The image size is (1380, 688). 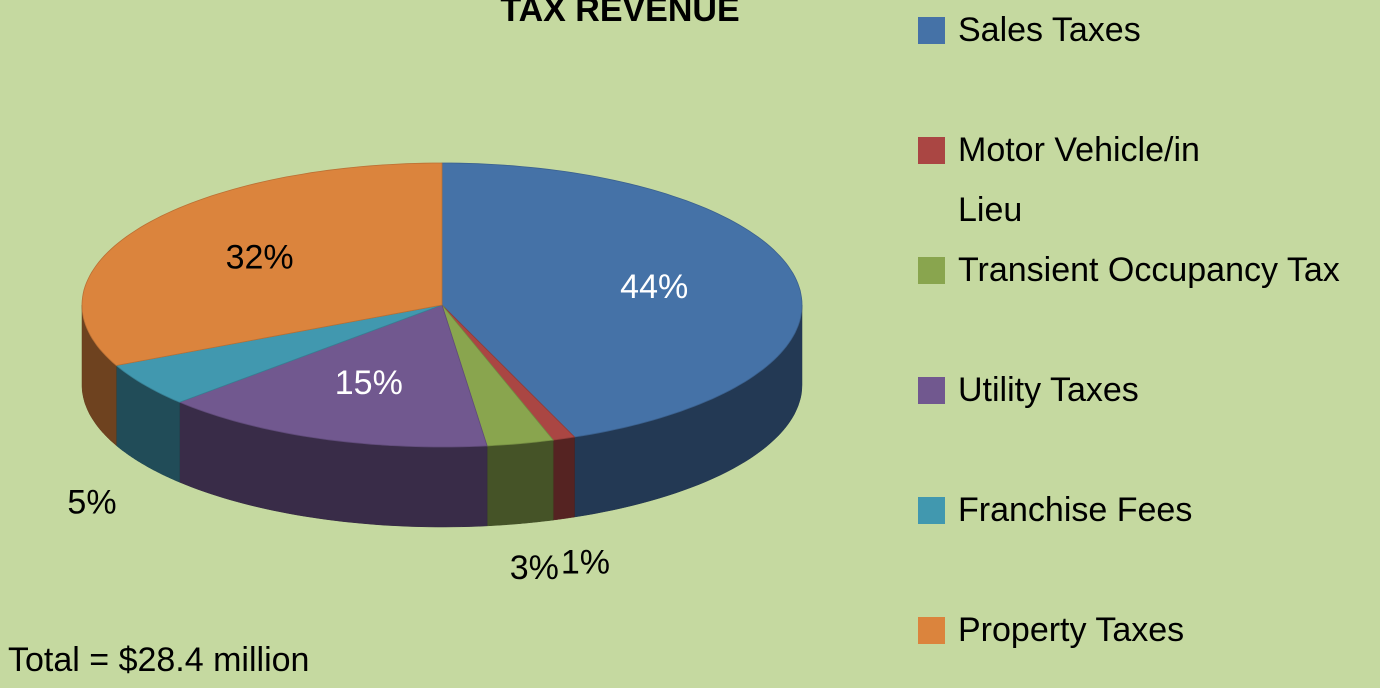 I want to click on legend-label: Sales Taxes, so click(x=1049, y=30).